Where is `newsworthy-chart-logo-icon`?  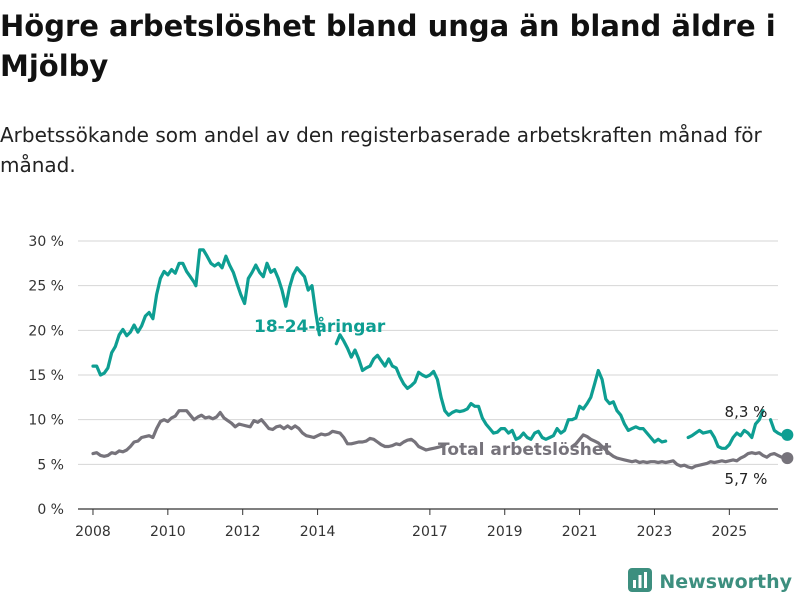
newsworthy-chart-logo-icon is located at coordinates (640, 582).